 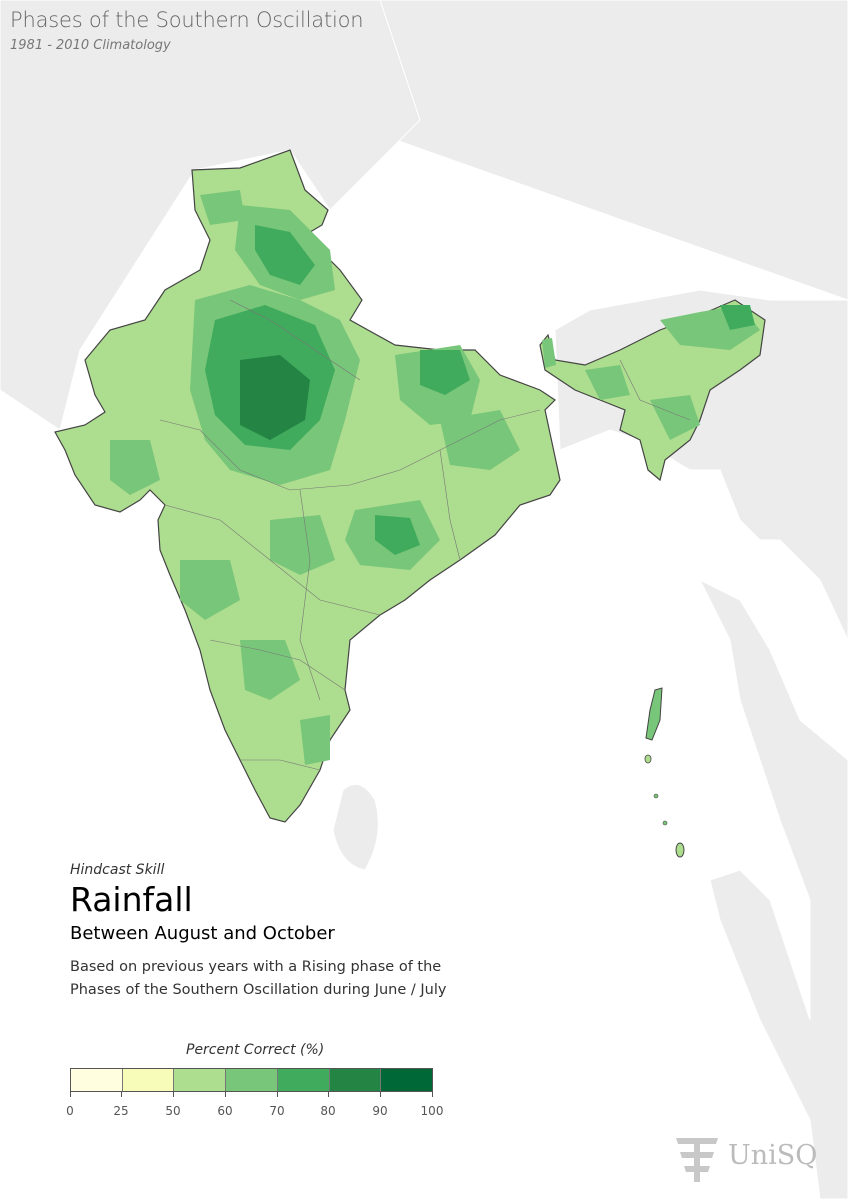 I want to click on legend-tick-label: 0, so click(x=70, y=1111).